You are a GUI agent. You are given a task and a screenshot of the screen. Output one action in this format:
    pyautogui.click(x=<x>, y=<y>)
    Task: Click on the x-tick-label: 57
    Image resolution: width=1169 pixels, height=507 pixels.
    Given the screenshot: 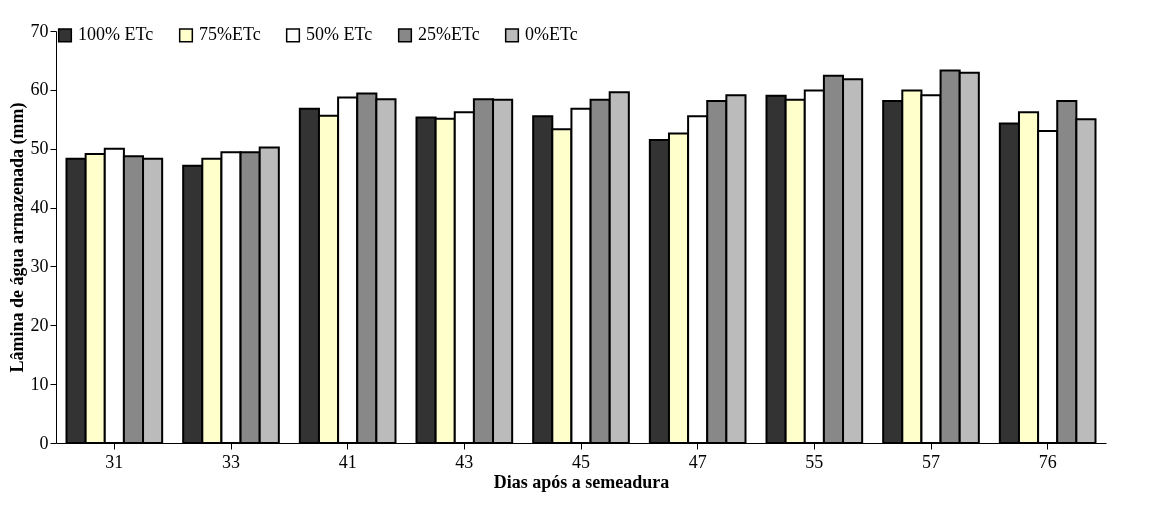 What is the action you would take?
    pyautogui.click(x=931, y=461)
    